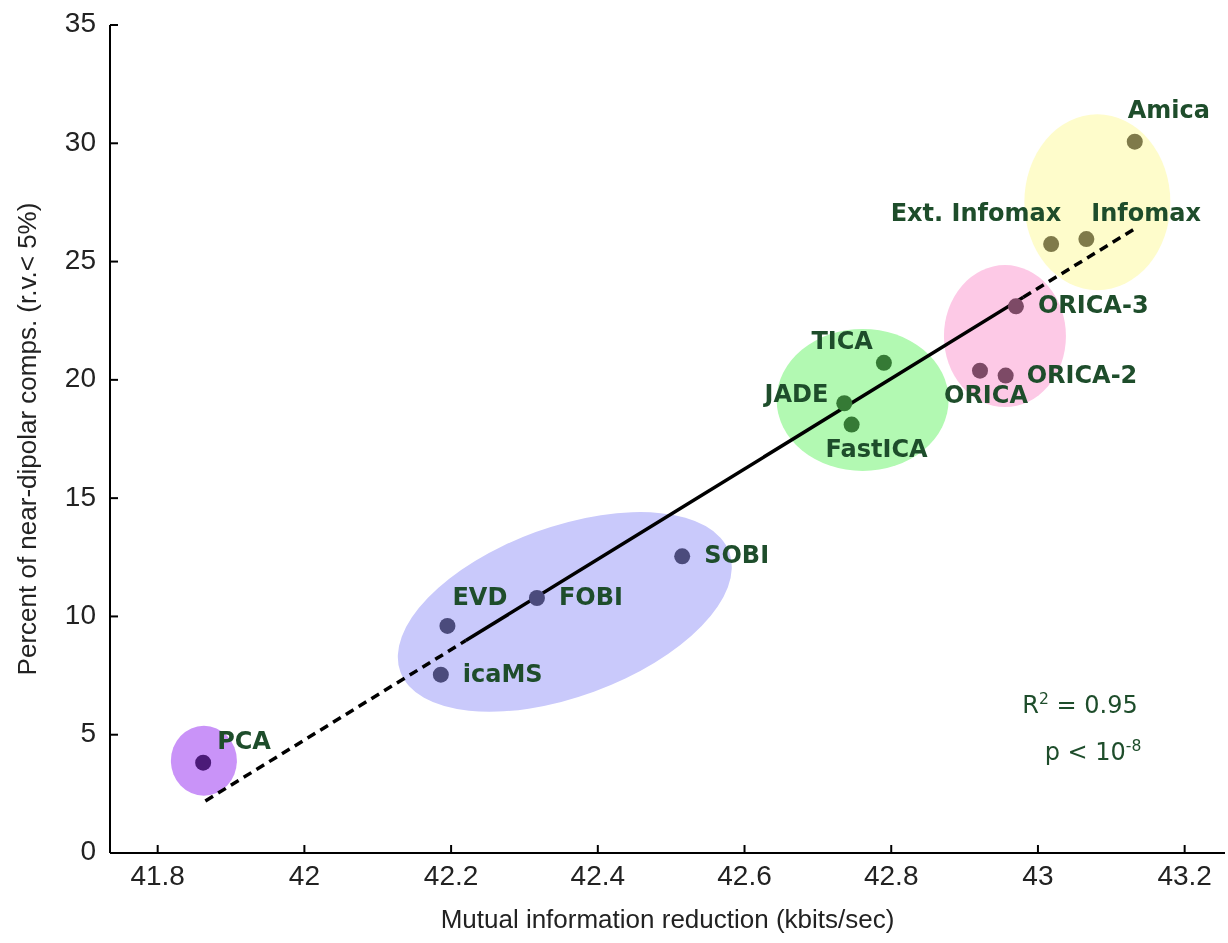 This screenshot has width=1228, height=943. Describe the element at coordinates (986, 394) in the screenshot. I see `series-label: ORICA` at that location.